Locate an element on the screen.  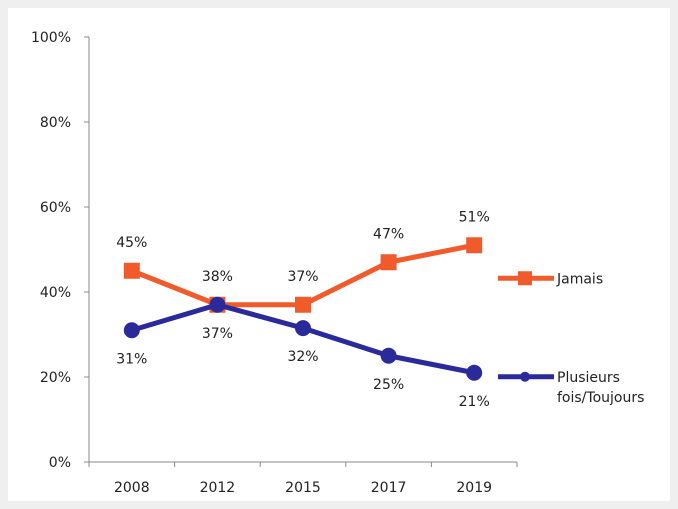
series-0: 45% 38% 37% 47% 51% is located at coordinates (303, 261).